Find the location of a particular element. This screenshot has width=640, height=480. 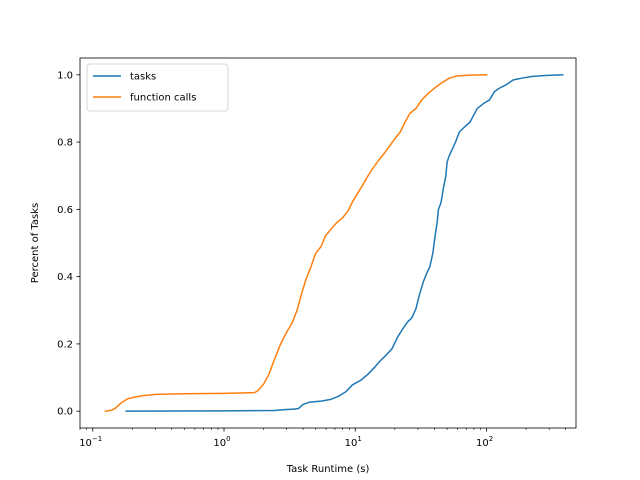

legend-label: function calls is located at coordinates (163, 98).